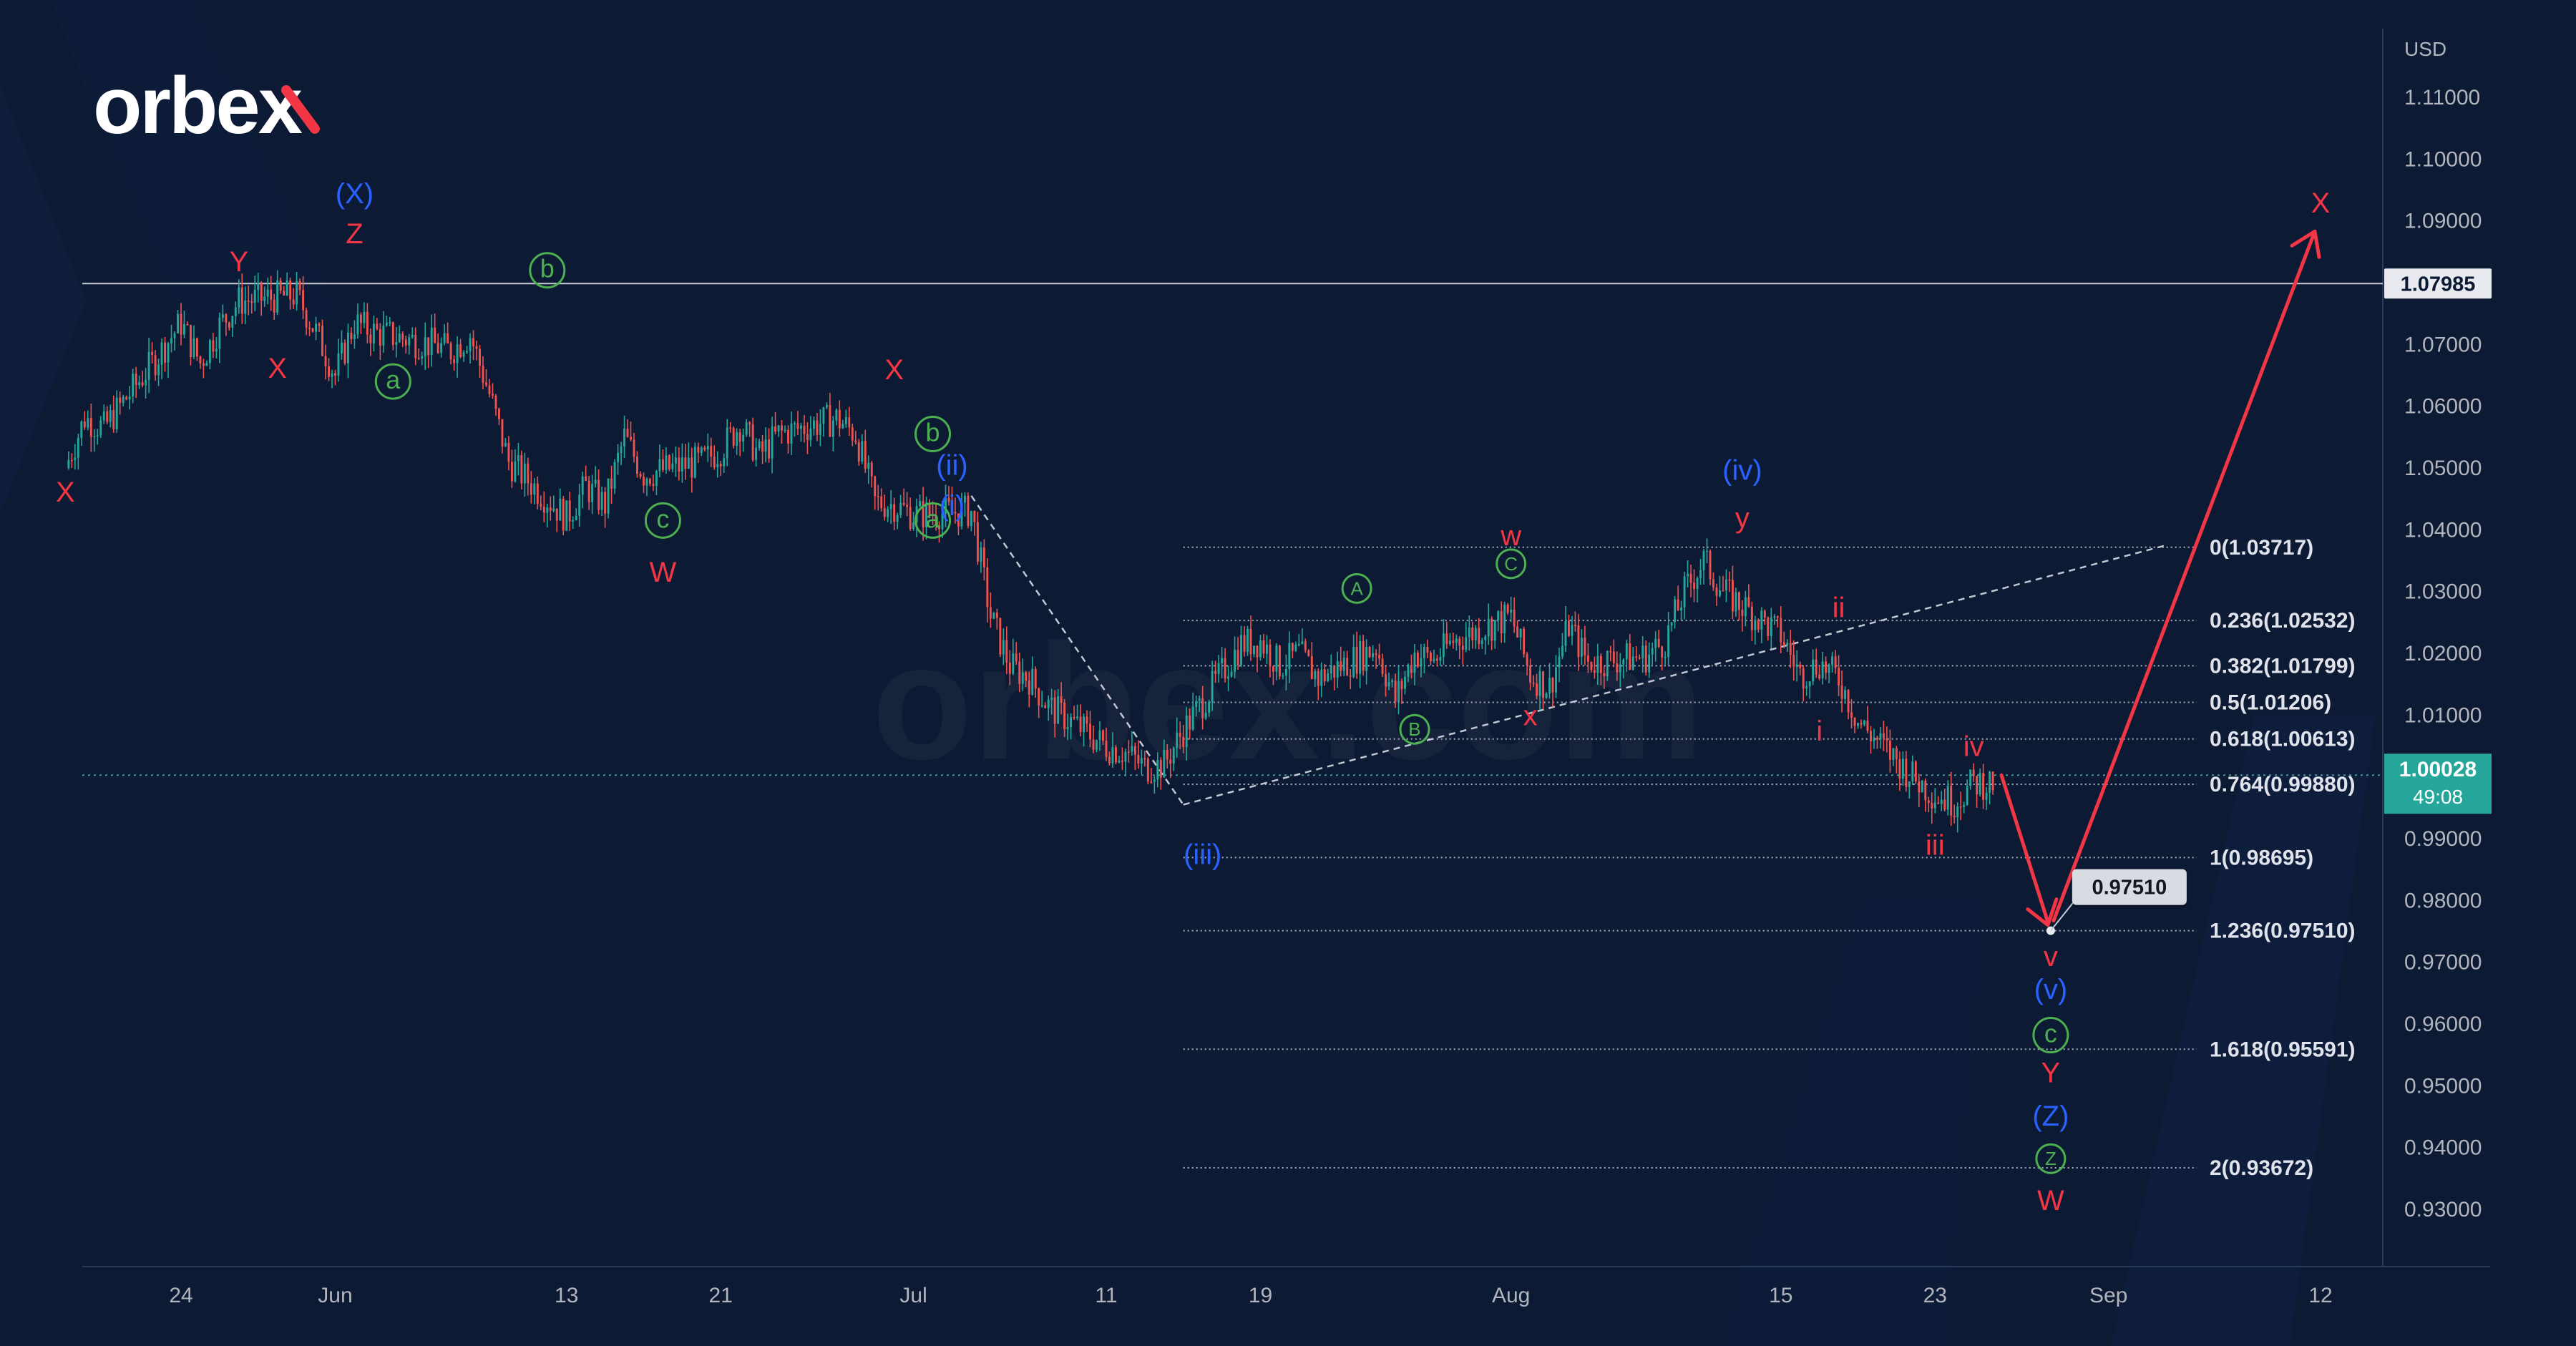 This screenshot has height=1346, width=2576. Describe the element at coordinates (2443, 407) in the screenshot. I see `y-tick-label: 1.06000` at that location.